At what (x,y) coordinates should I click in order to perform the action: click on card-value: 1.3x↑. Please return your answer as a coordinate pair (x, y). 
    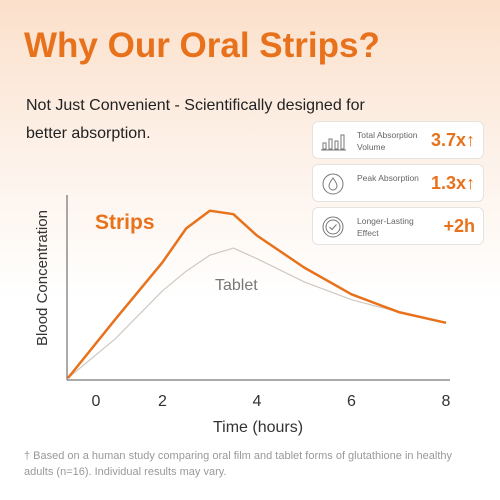
    Looking at the image, I should click on (452, 183).